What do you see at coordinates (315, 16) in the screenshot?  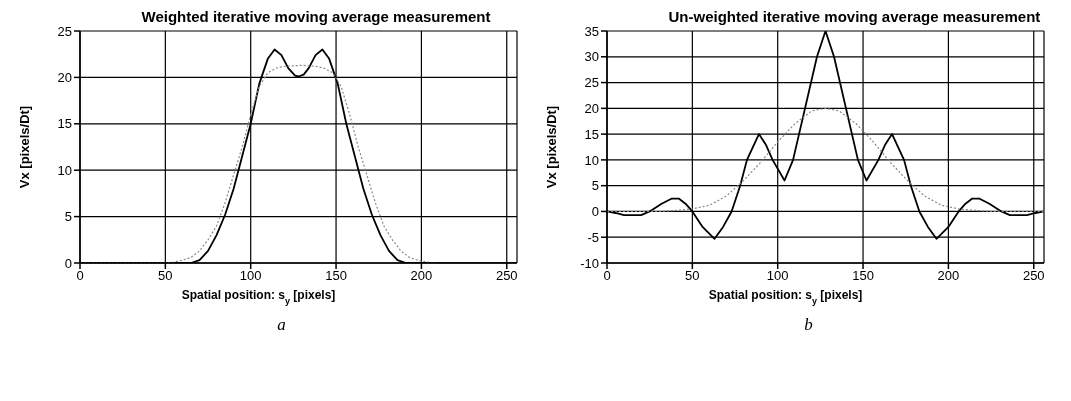 I see `chart-title: Weighted iterative moving average measurement` at bounding box center [315, 16].